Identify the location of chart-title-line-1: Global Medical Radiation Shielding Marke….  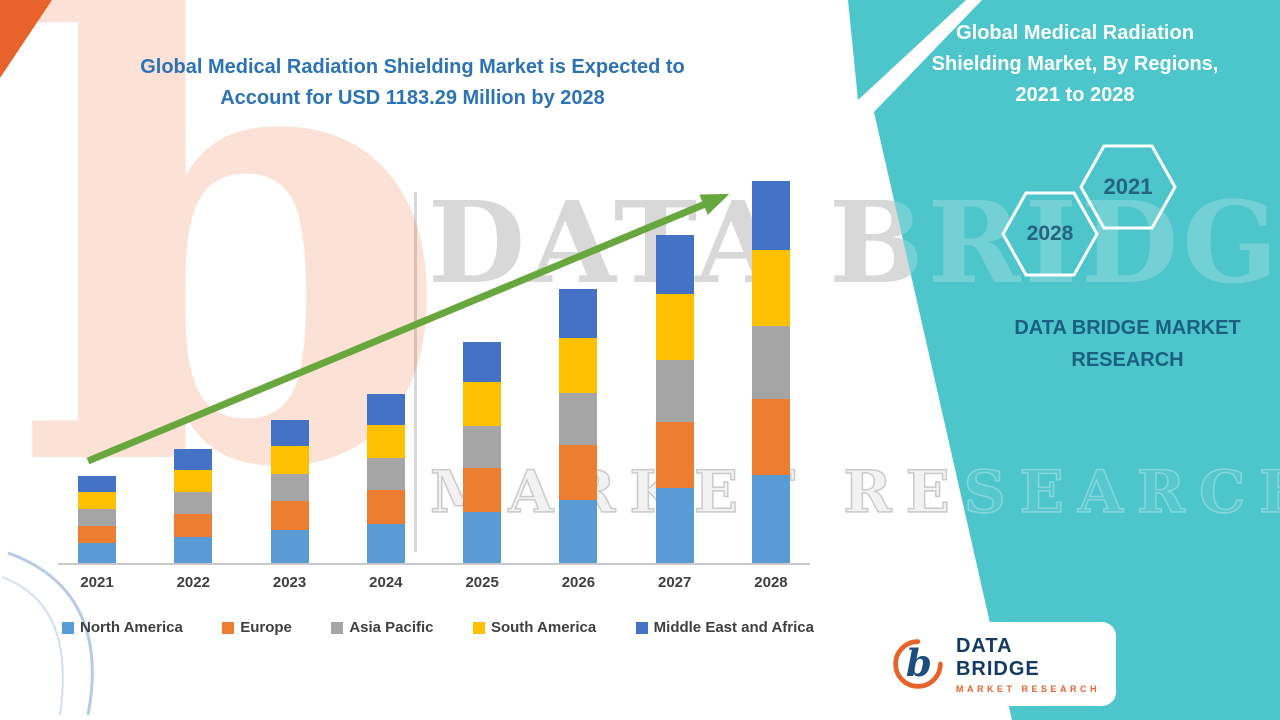
(412, 67).